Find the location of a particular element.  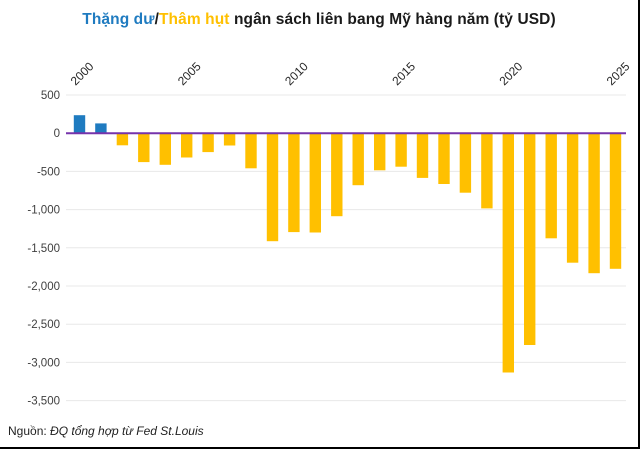

bar-2000 is located at coordinates (79, 124).